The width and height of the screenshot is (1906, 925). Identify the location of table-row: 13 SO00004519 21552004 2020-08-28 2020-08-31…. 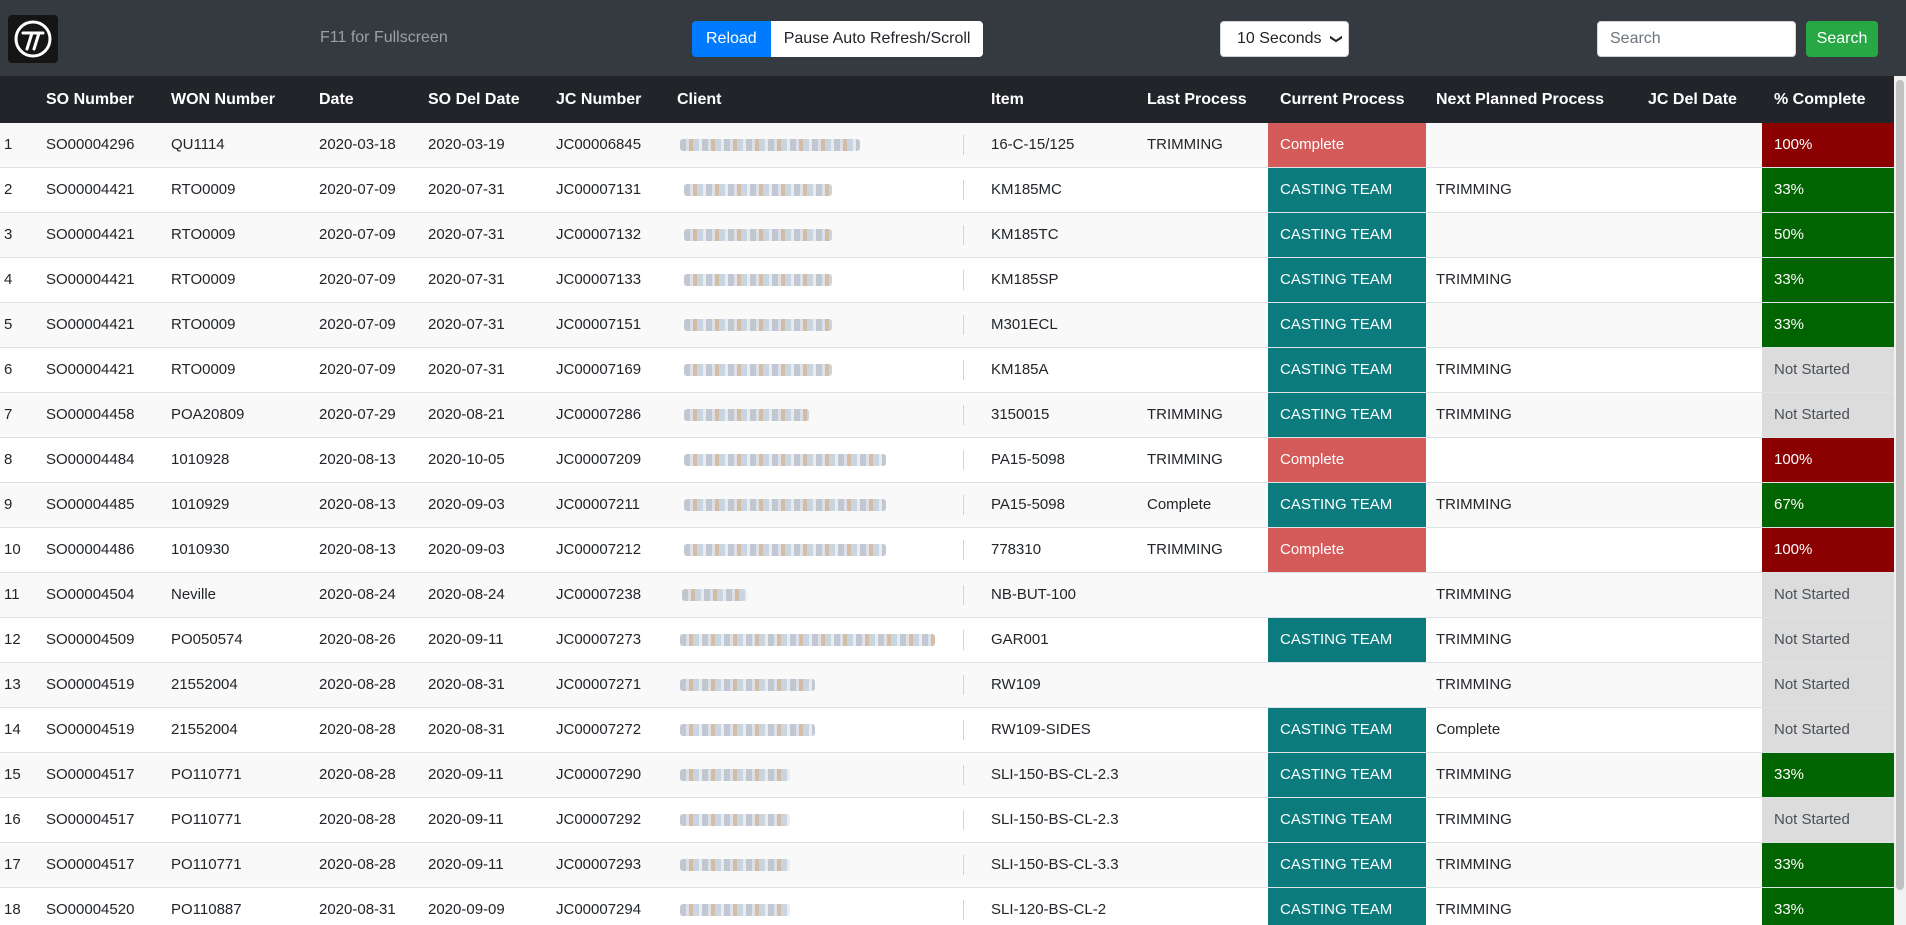
(947, 685).